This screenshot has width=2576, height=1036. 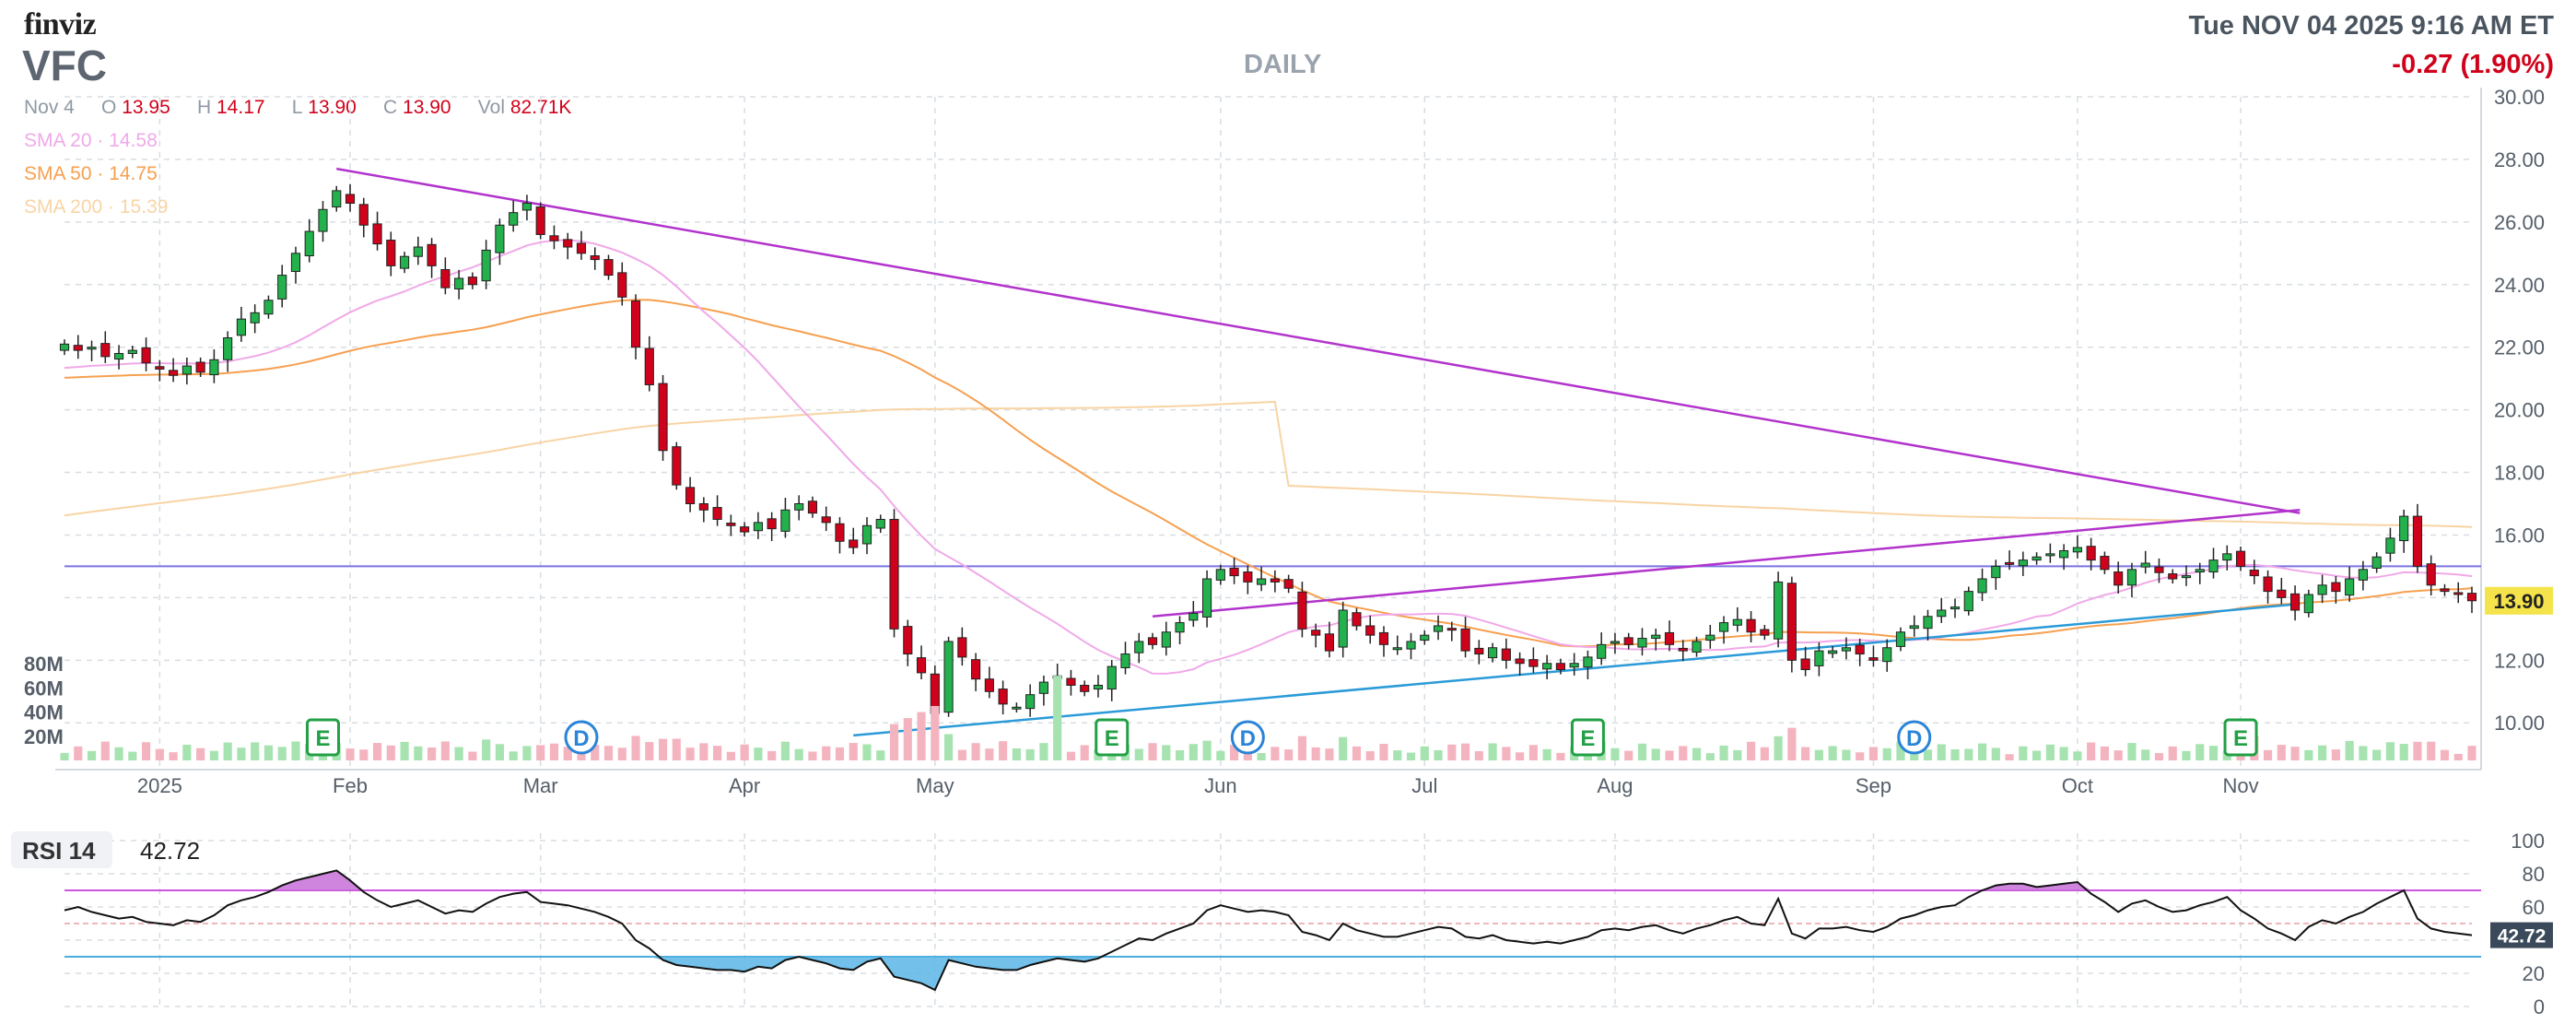 What do you see at coordinates (390, 108) in the screenshot?
I see `close-label: C` at bounding box center [390, 108].